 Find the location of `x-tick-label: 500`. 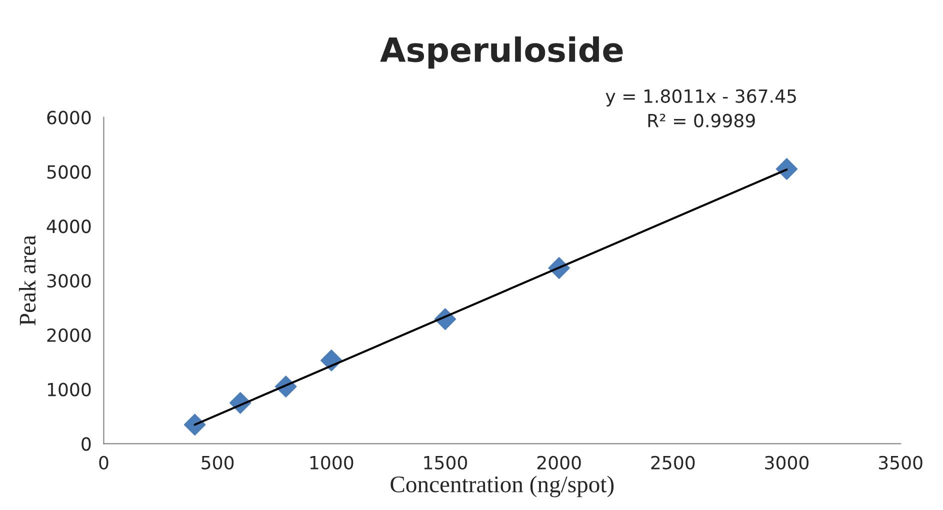

x-tick-label: 500 is located at coordinates (218, 463).